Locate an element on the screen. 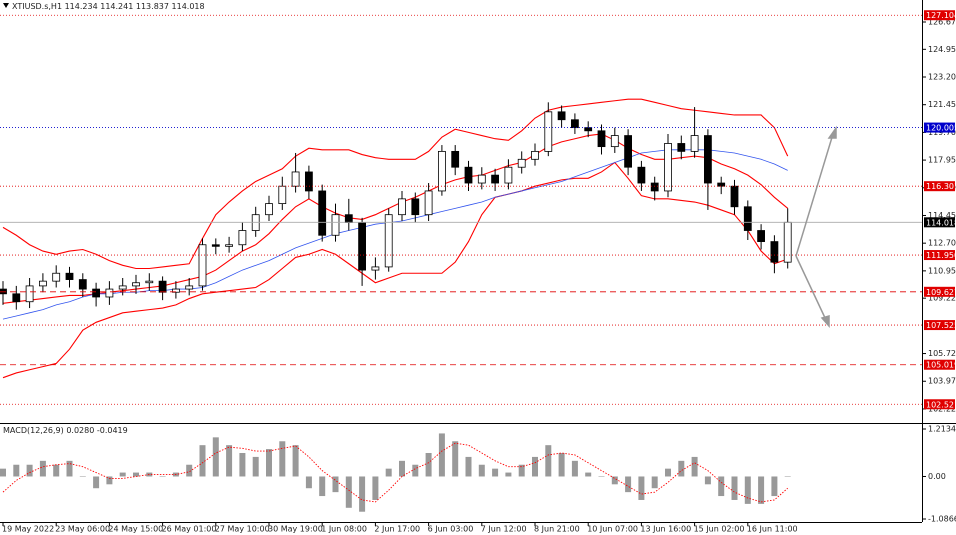 The image size is (956, 535). x-tick-label: 7 Jun 12:00 is located at coordinates (504, 529).